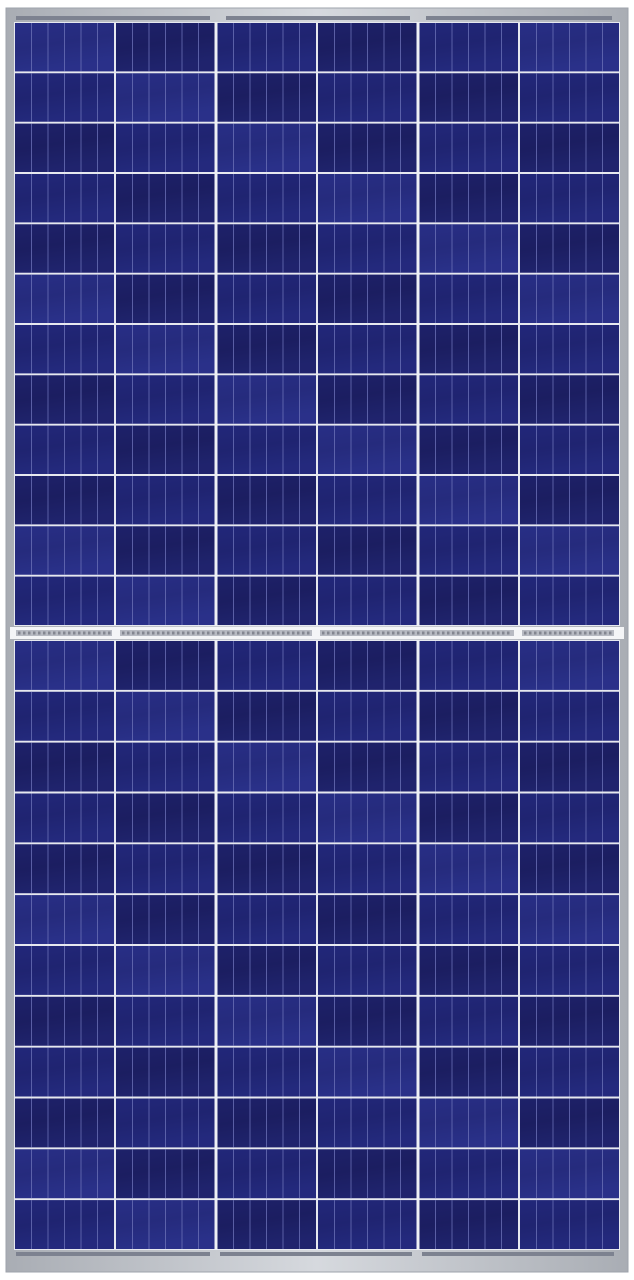  Describe the element at coordinates (317, 633) in the screenshot. I see `middle-junction-strip` at that location.